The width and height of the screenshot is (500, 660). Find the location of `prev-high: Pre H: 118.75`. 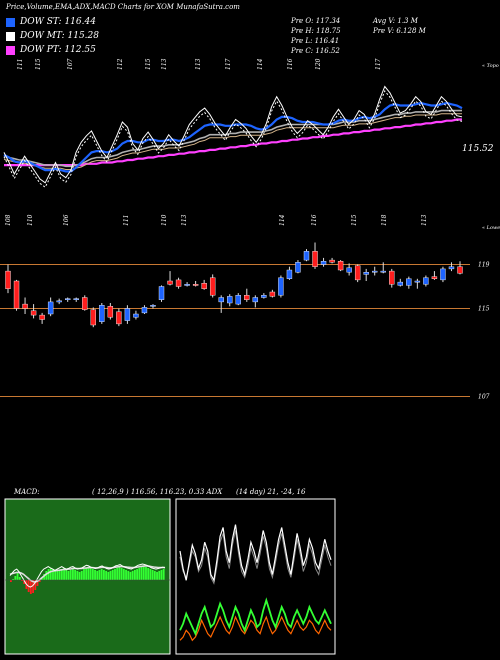

prev-high: Pre H: 118.75 is located at coordinates (316, 31).